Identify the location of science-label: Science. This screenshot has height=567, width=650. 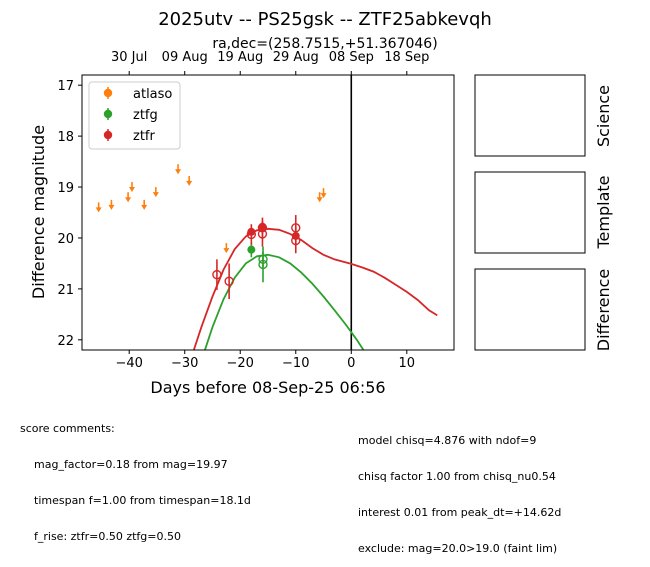
(603, 116).